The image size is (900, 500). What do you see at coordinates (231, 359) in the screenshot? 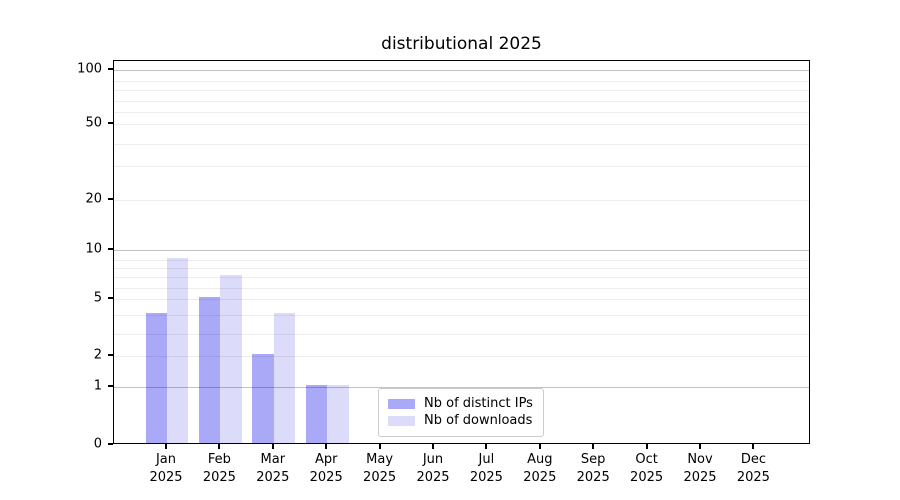
I see `bar-downloads-feb` at bounding box center [231, 359].